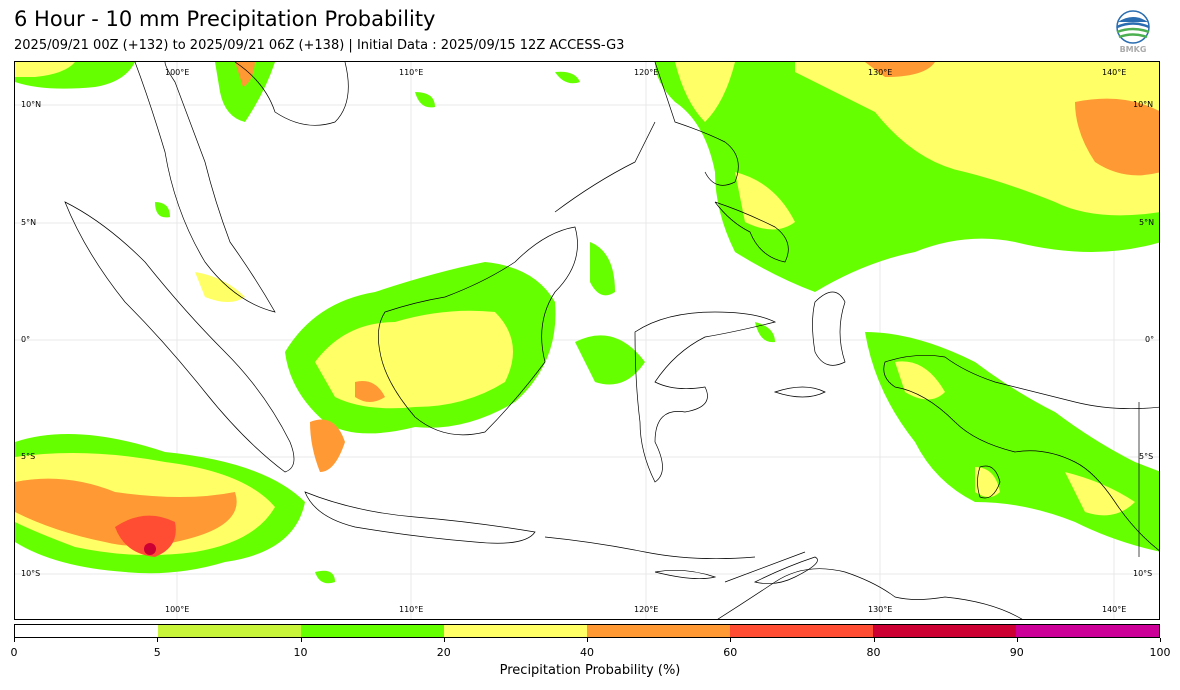 The height and width of the screenshot is (690, 1180). I want to click on colorbar-tick-label: 60, so click(730, 652).